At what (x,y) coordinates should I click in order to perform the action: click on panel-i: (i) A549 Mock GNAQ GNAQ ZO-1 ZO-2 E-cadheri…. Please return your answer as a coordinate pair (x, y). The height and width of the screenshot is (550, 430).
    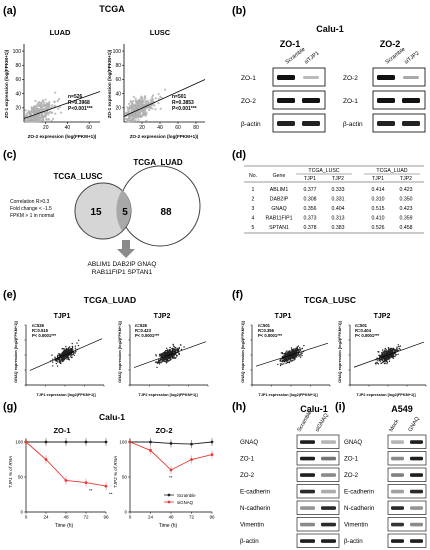
    Looking at the image, I should click on (381, 474).